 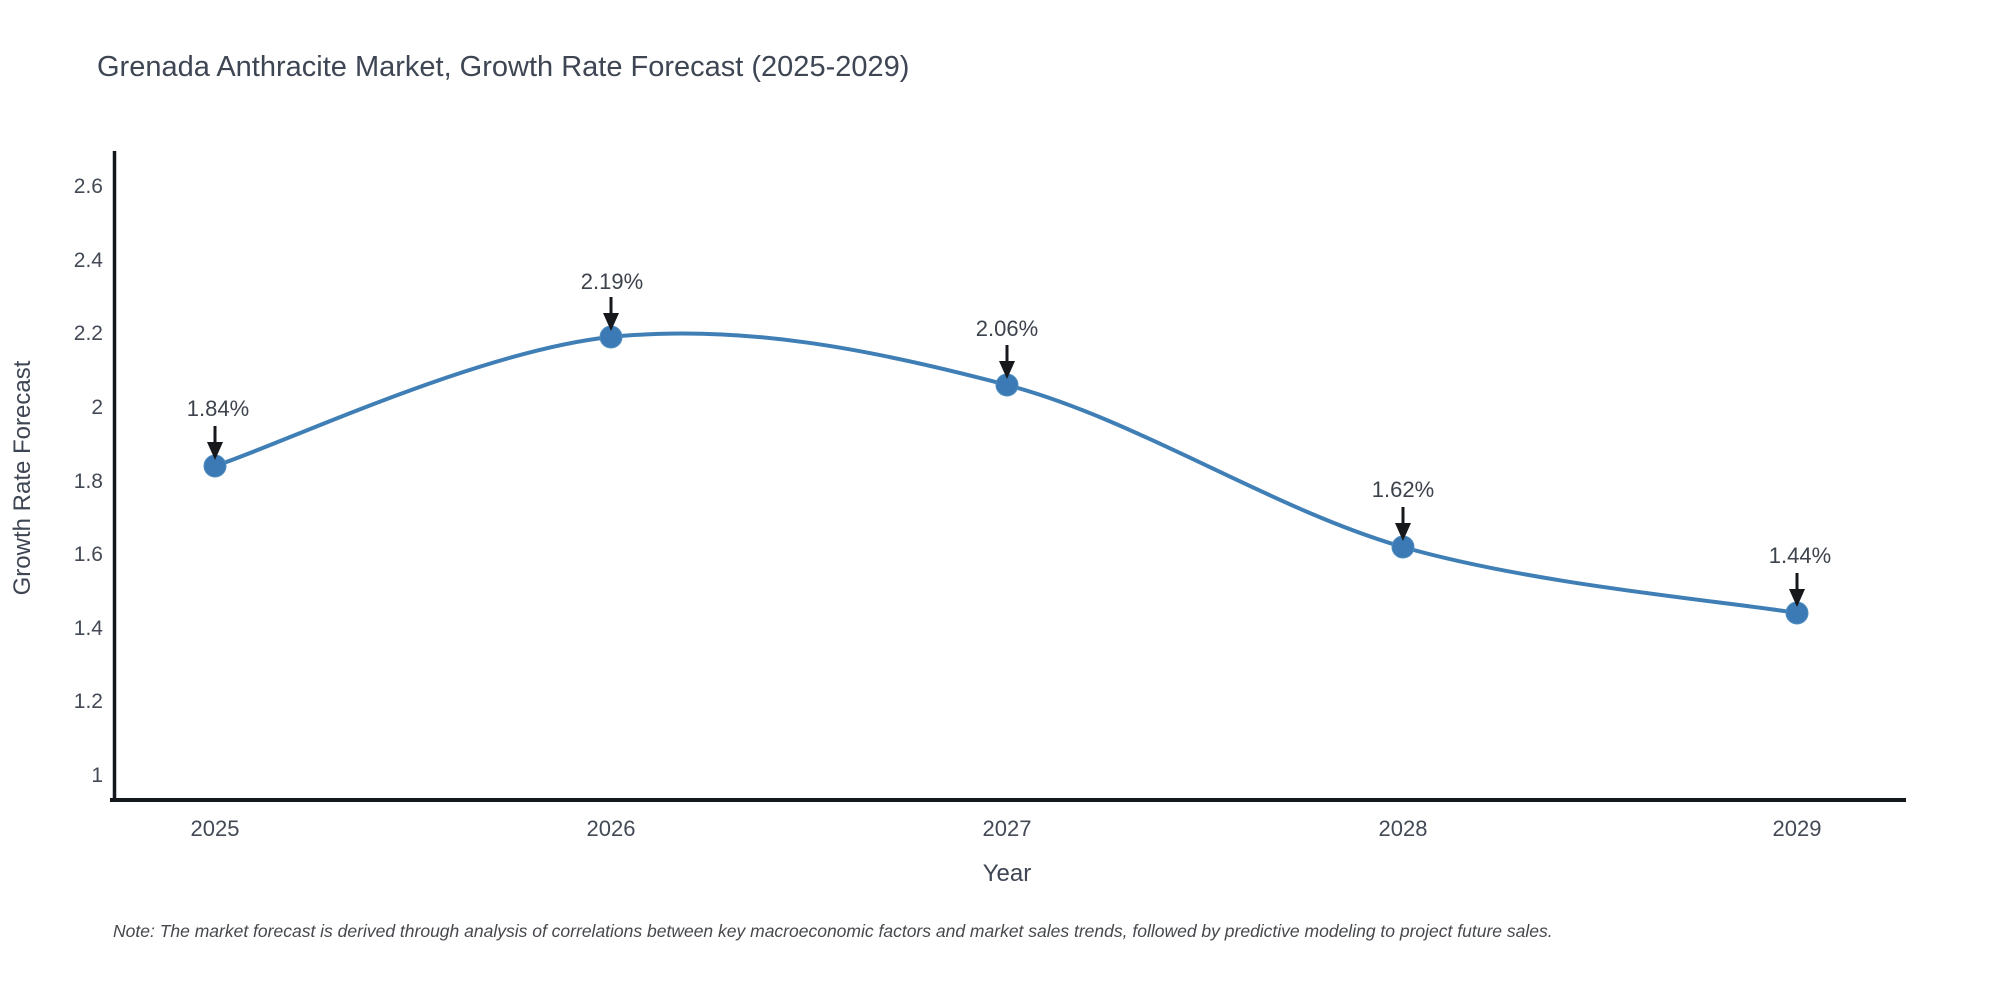 What do you see at coordinates (89, 260) in the screenshot?
I see `y-tick-label: 2.4` at bounding box center [89, 260].